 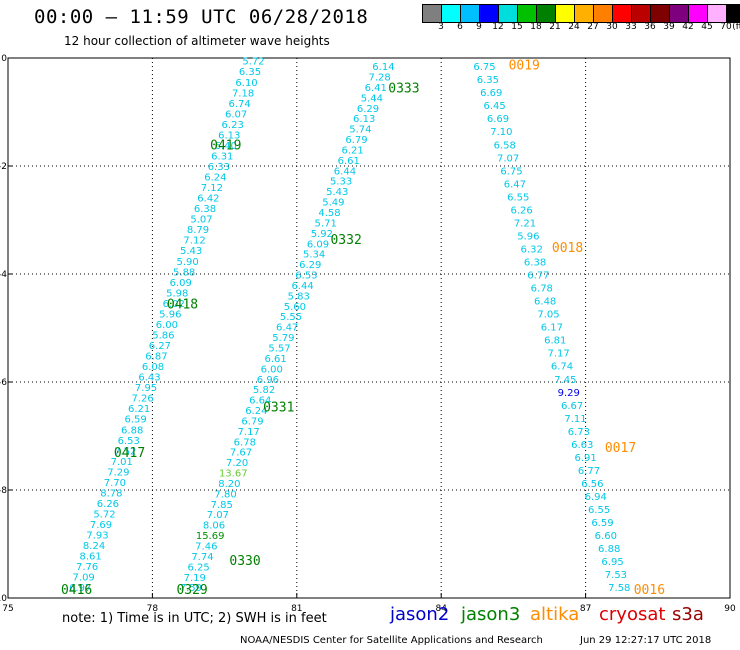 What do you see at coordinates (195, 578) in the screenshot?
I see `data-label: 7.19` at bounding box center [195, 578].